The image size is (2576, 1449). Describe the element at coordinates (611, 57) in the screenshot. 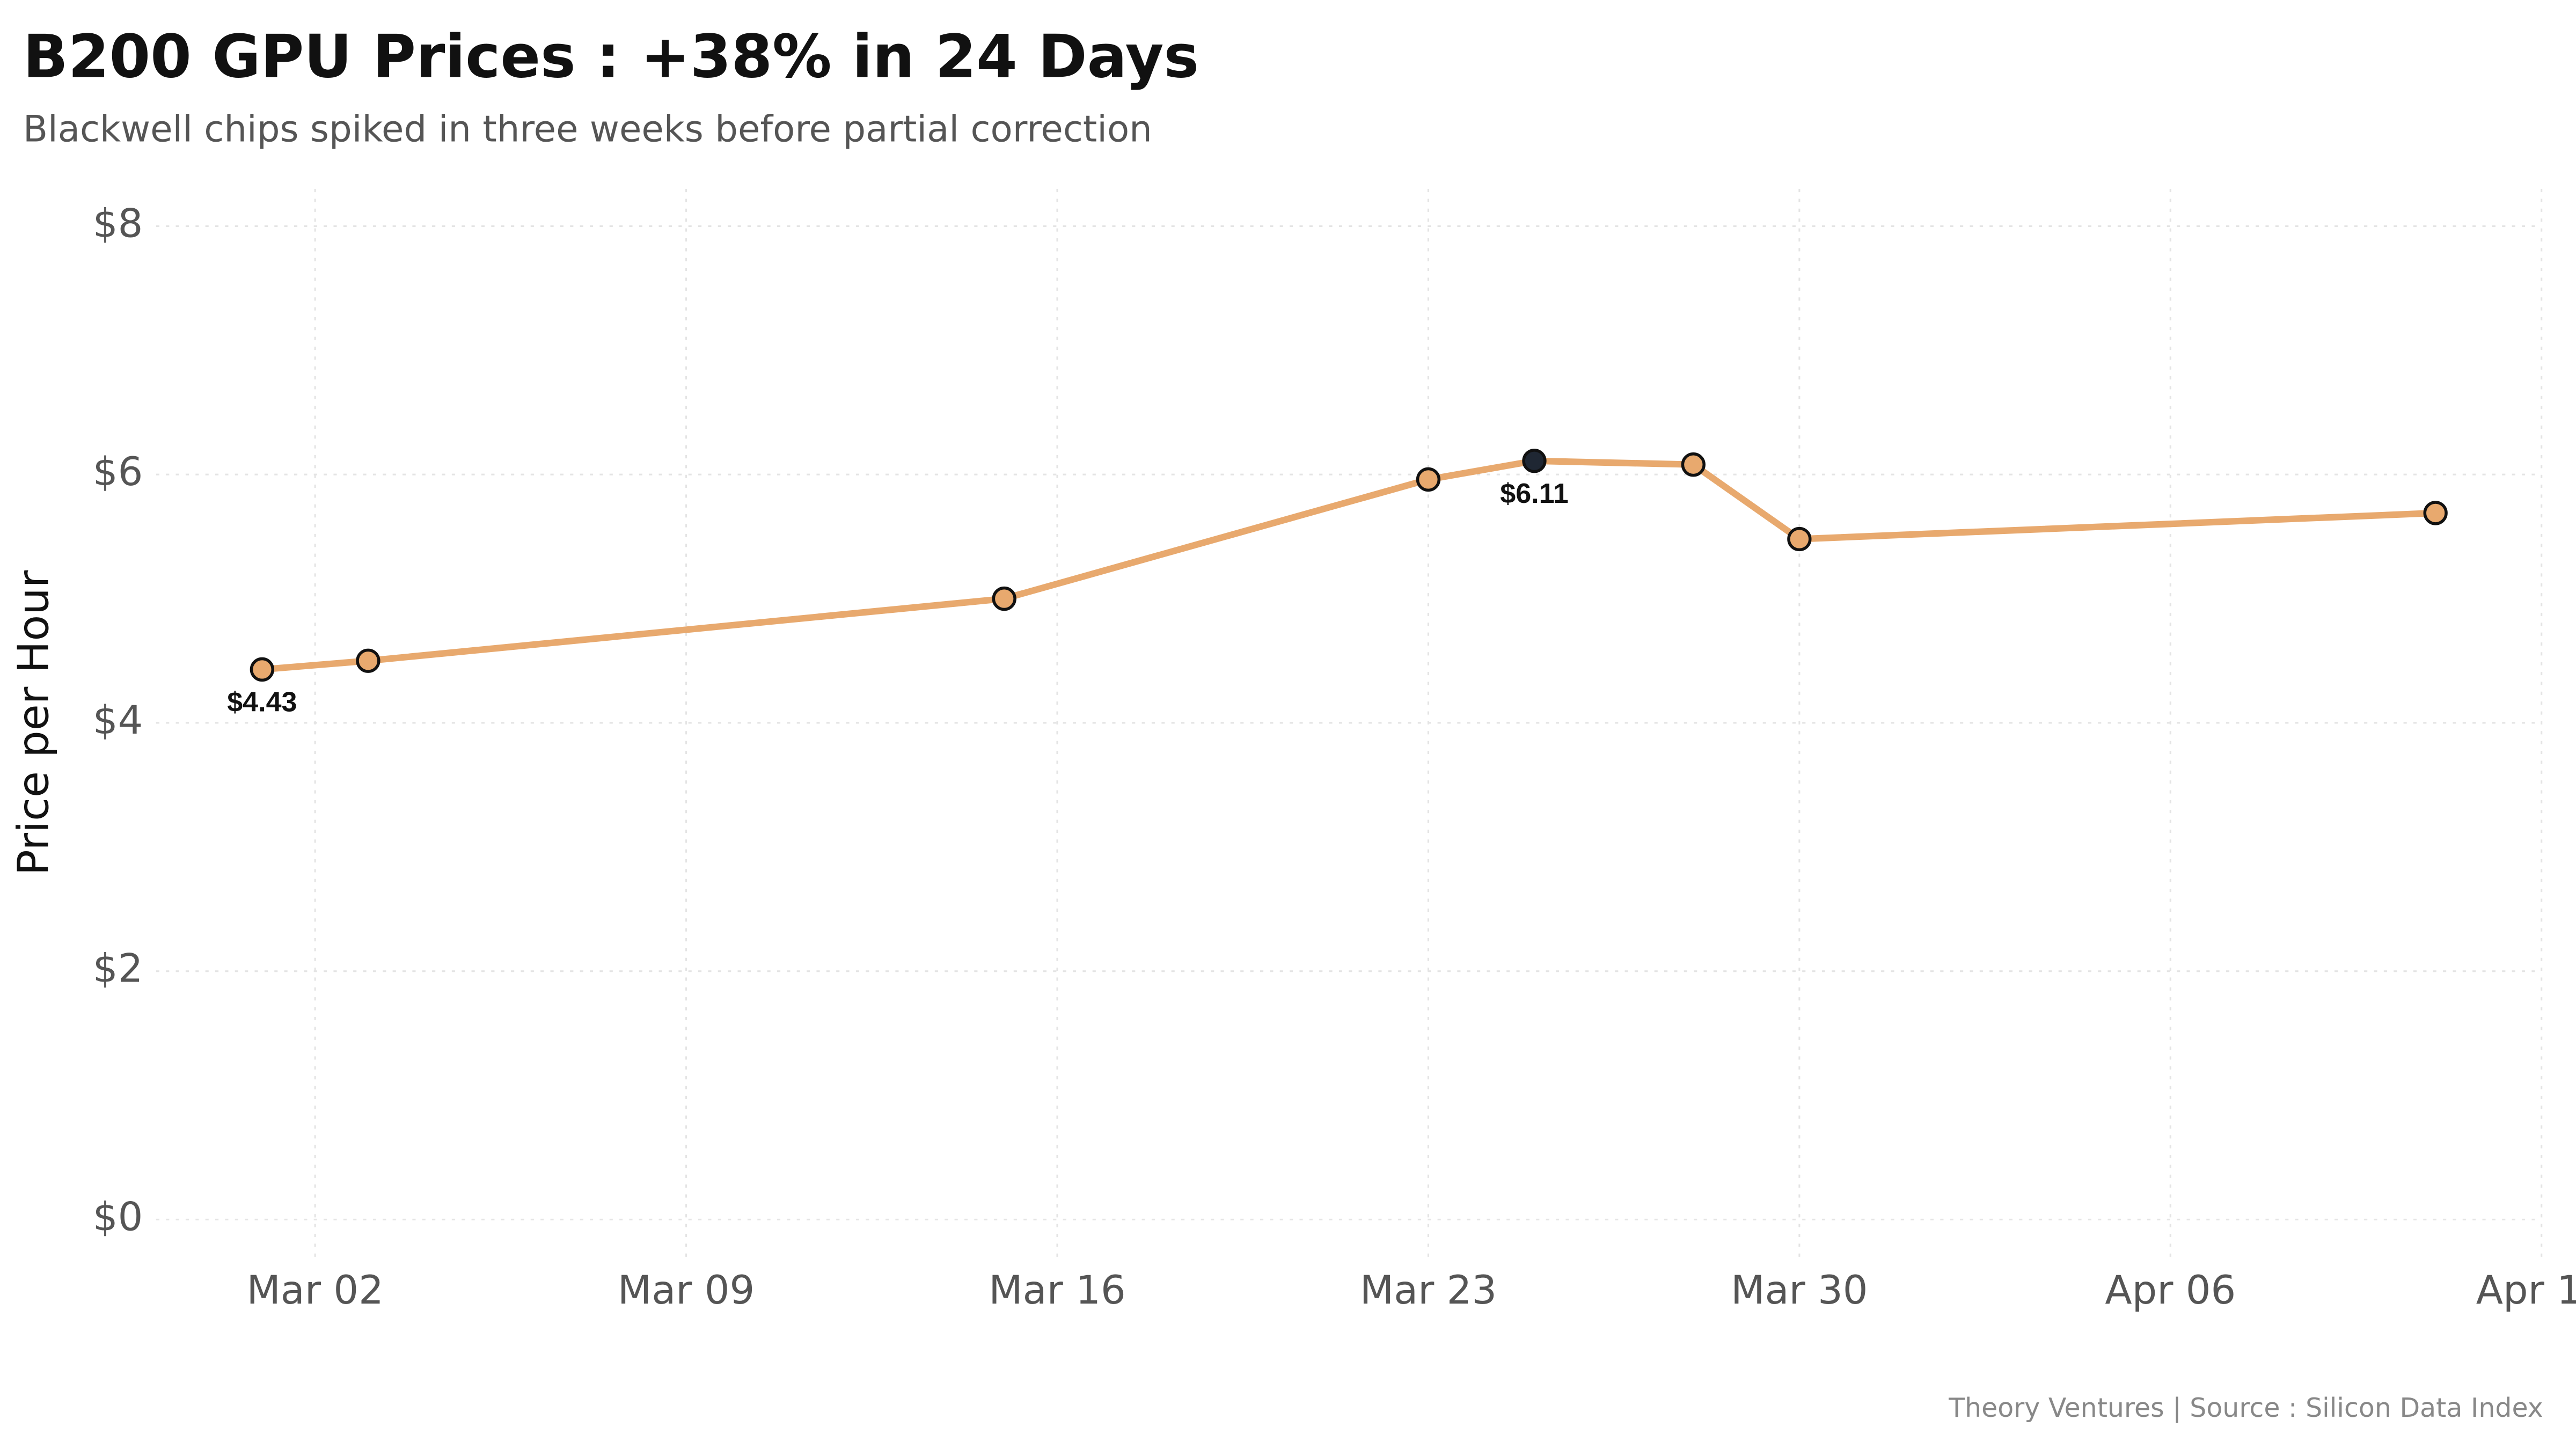

I see `chart-title: B200 GPU Prices : +38% in 24 Days` at that location.